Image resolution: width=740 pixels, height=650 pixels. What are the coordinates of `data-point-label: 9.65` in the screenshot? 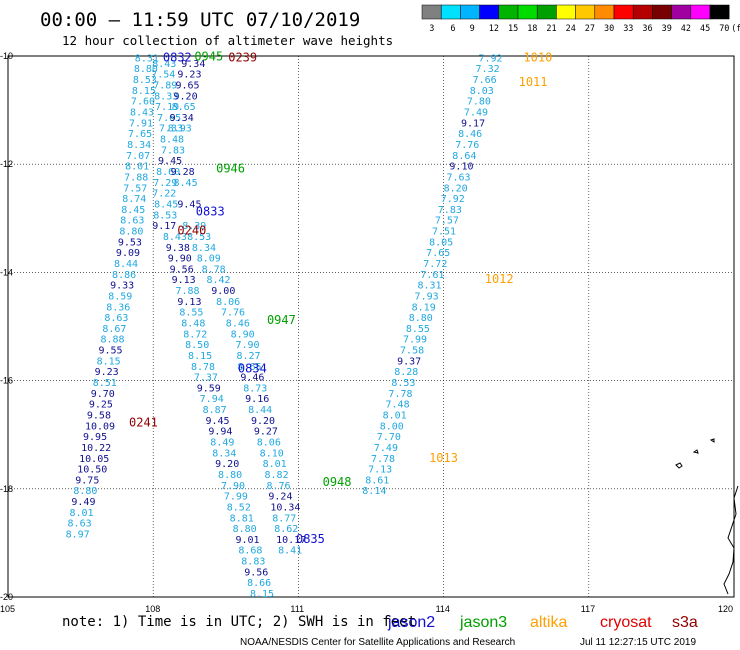 It's located at (187, 85).